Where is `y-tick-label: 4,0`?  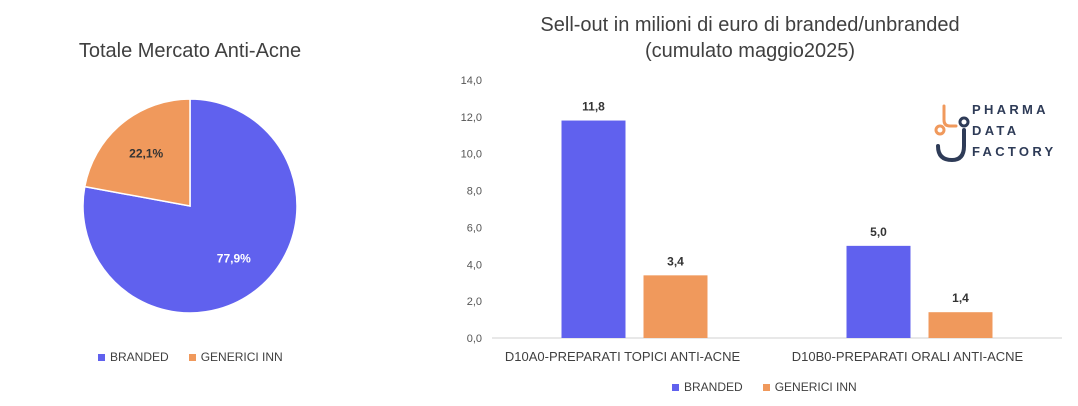 y-tick-label: 4,0 is located at coordinates (474, 265).